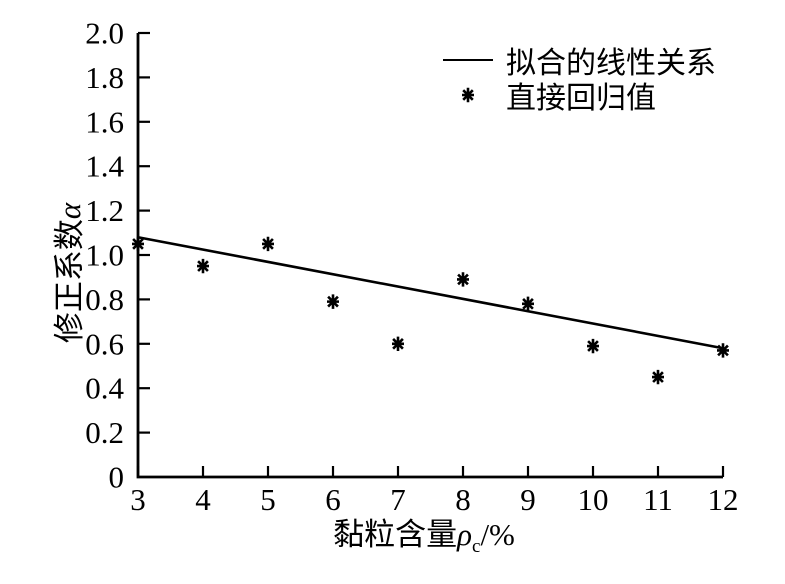 Image resolution: width=785 pixels, height=584 pixels. I want to click on x-tick-label: 4, so click(203, 499).